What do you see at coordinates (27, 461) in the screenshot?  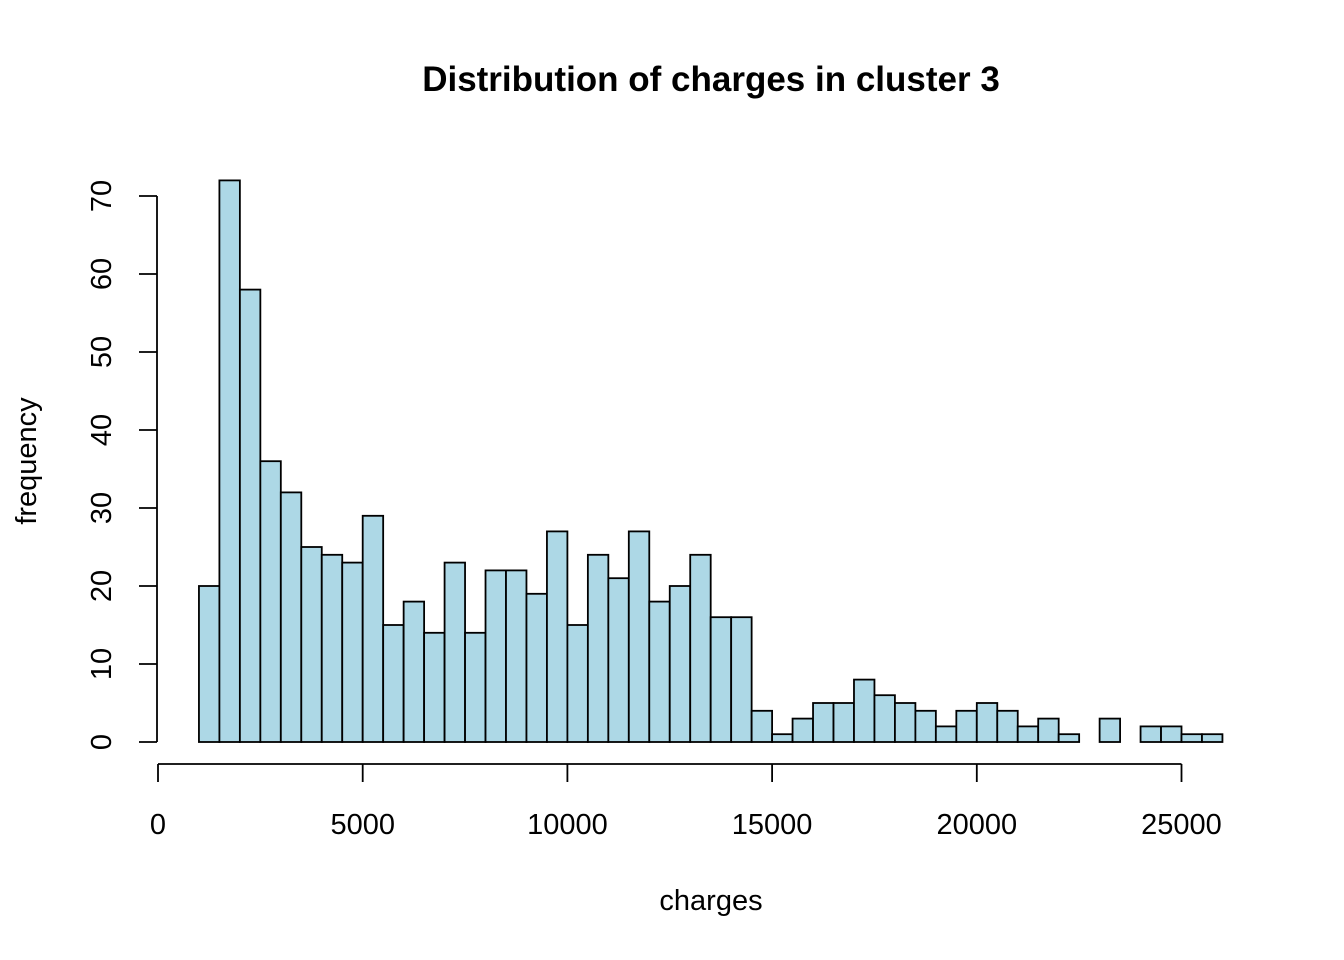 I see `y-axis-label: frequency` at bounding box center [27, 461].